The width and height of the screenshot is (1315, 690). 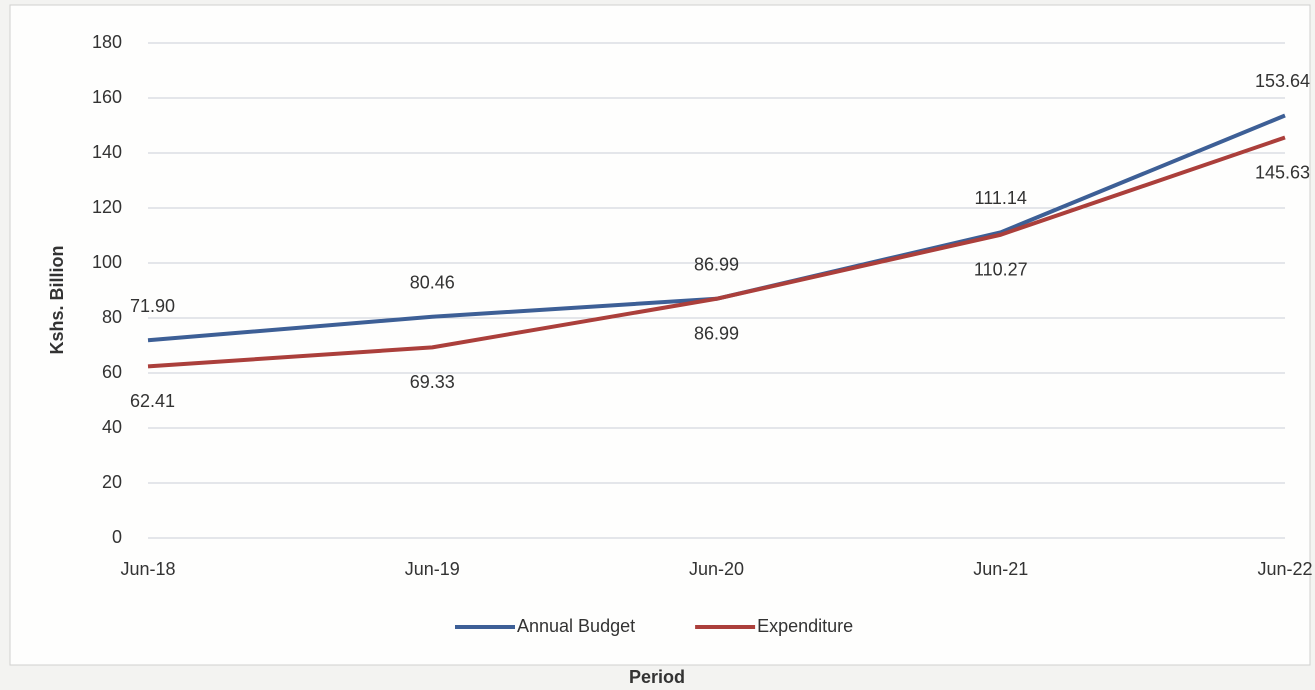 What do you see at coordinates (112, 317) in the screenshot?
I see `y-tick-label: 80` at bounding box center [112, 317].